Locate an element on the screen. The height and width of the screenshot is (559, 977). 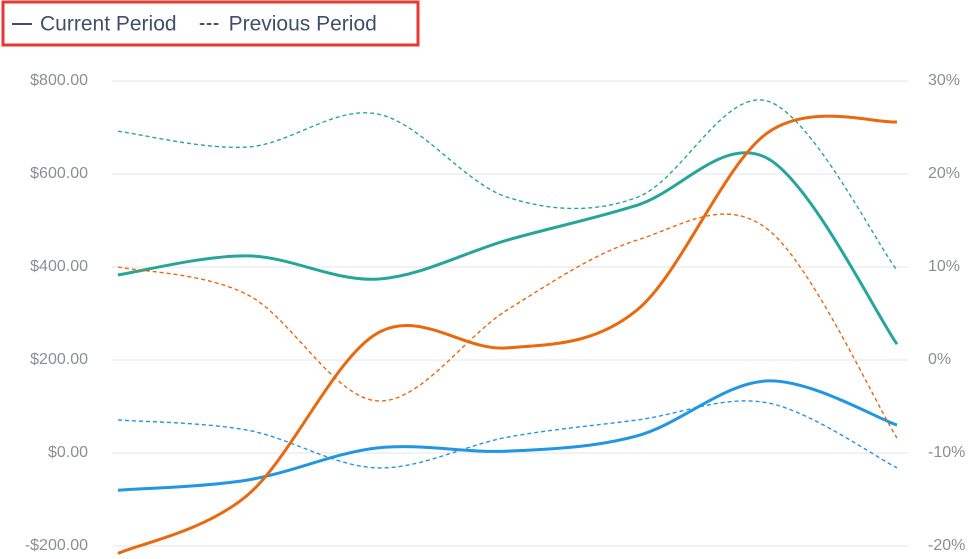
legend-label: Current Period is located at coordinates (108, 24).